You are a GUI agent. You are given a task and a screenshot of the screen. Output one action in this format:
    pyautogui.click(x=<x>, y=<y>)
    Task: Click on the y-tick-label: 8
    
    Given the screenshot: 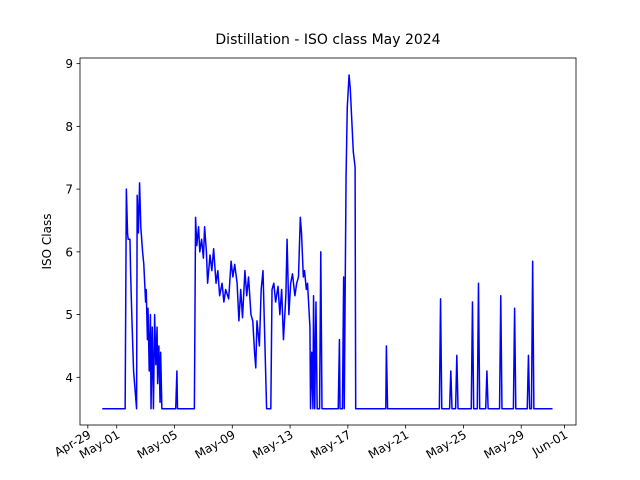 What is the action you would take?
    pyautogui.click(x=69, y=127)
    